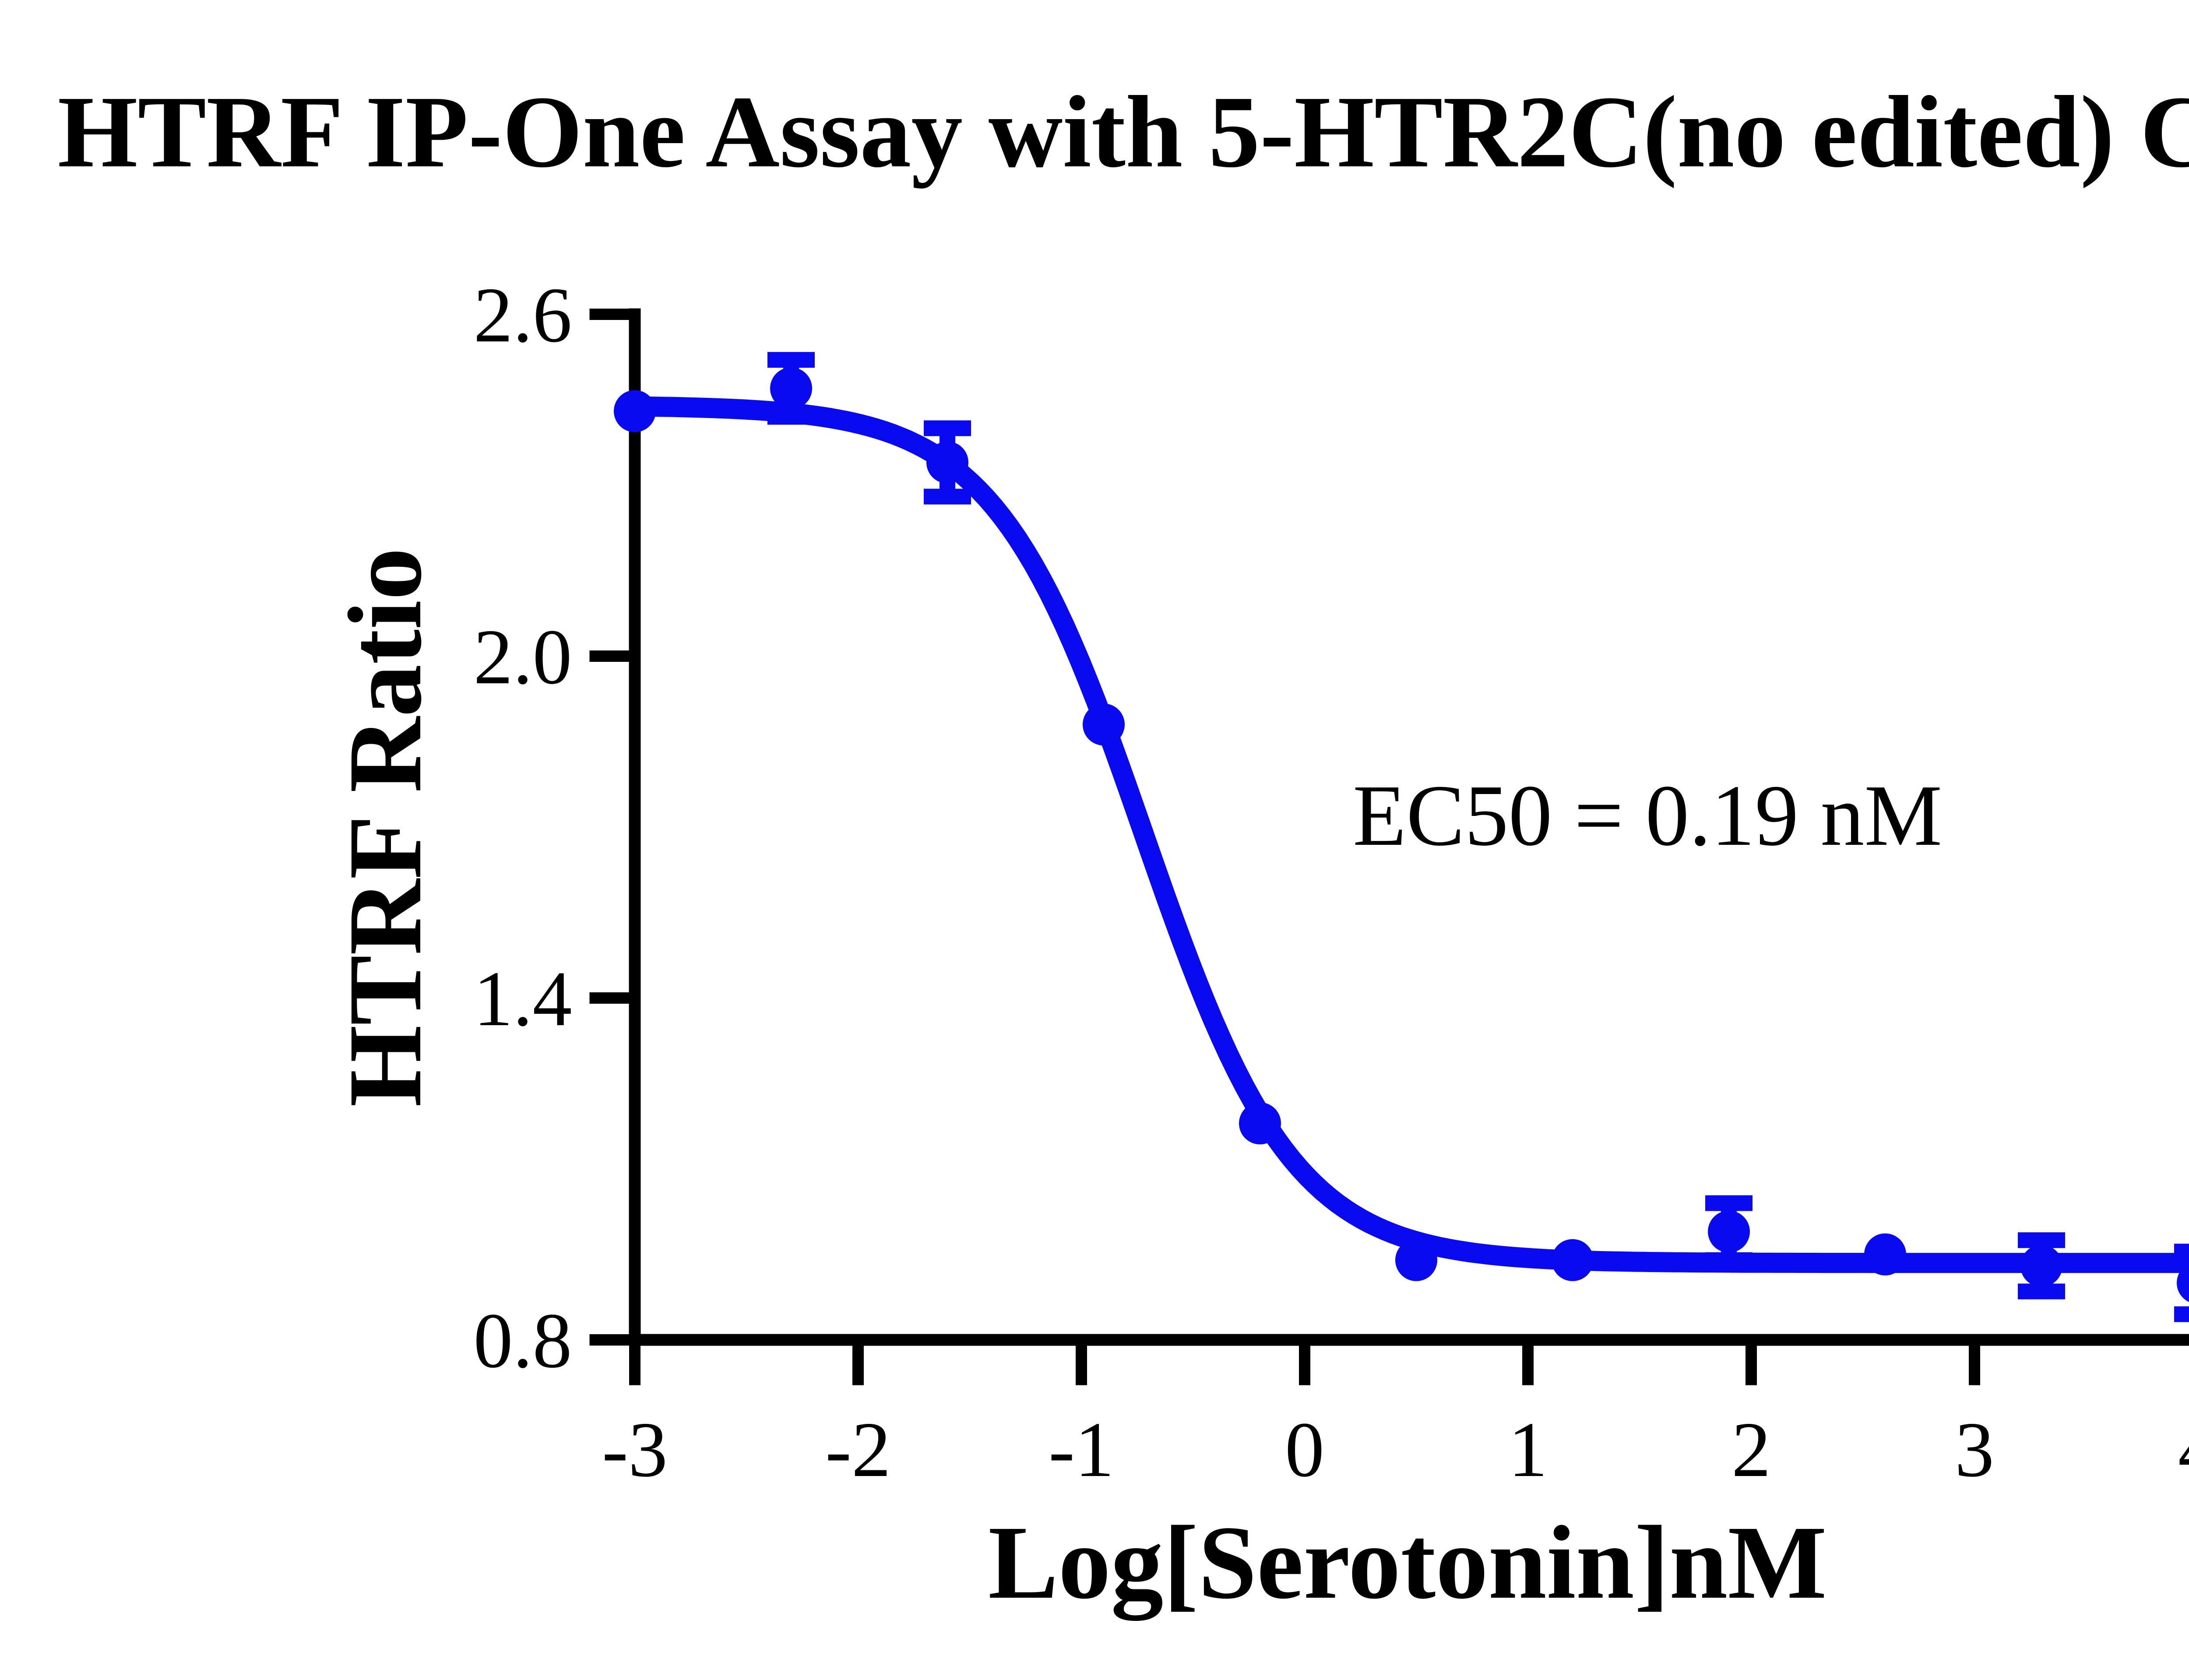  I want to click on x-tick-label: 1, so click(1528, 1449).